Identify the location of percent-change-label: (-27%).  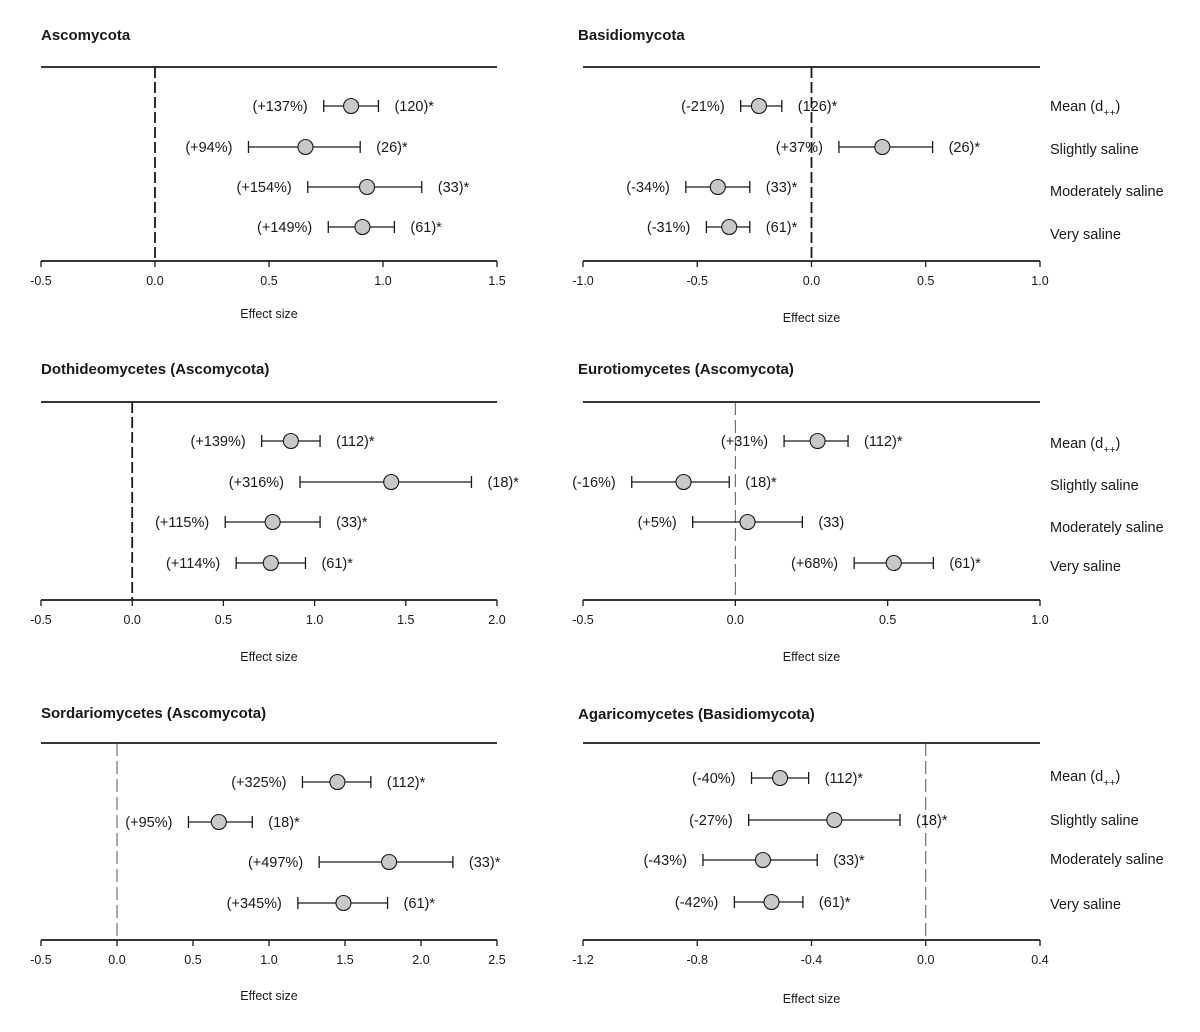
(711, 821).